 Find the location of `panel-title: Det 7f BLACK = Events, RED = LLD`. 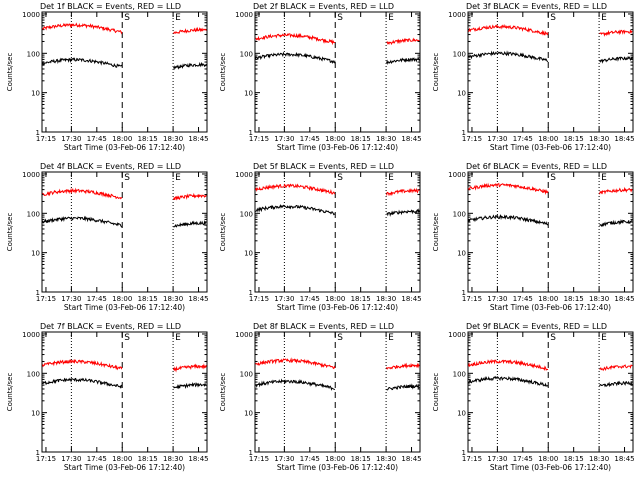

panel-title: Det 7f BLACK = Events, RED = LLD is located at coordinates (110, 326).